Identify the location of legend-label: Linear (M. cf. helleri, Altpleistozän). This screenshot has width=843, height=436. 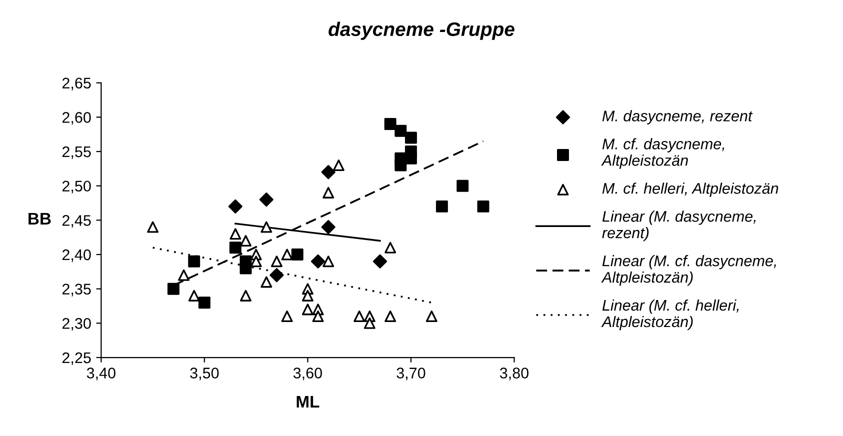
(670, 314).